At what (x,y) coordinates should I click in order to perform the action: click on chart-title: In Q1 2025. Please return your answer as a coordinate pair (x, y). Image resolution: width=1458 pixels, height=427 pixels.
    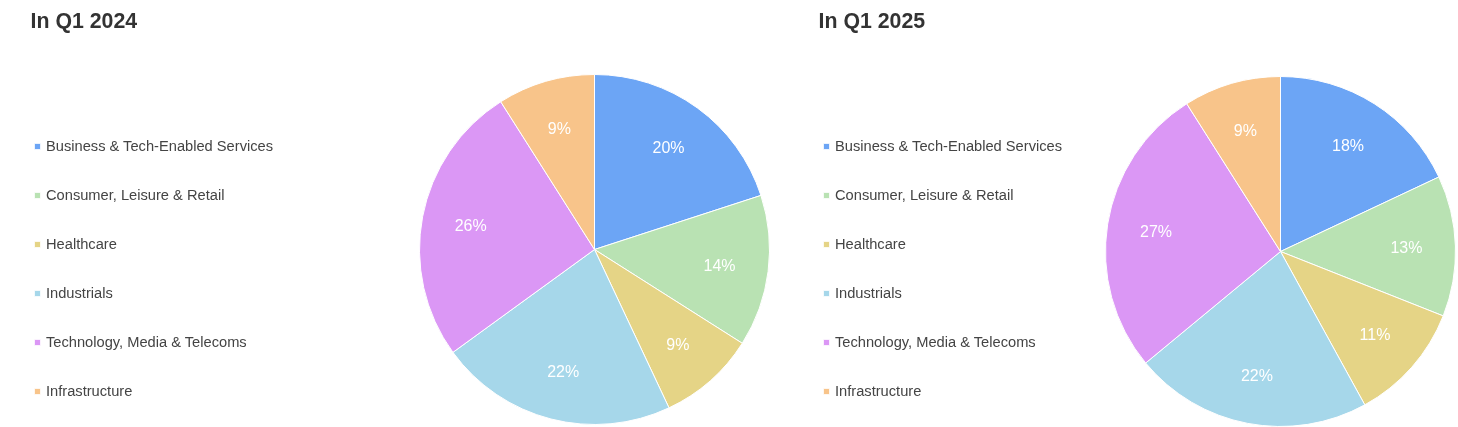
    Looking at the image, I should click on (872, 20).